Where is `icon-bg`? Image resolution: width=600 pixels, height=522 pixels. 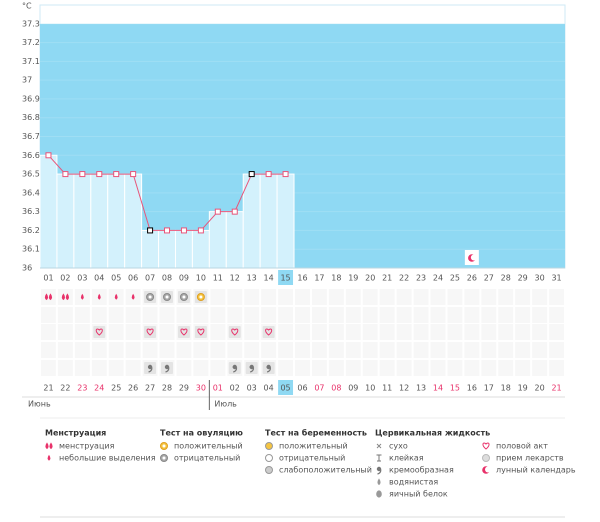
icon-bg is located at coordinates (99, 332).